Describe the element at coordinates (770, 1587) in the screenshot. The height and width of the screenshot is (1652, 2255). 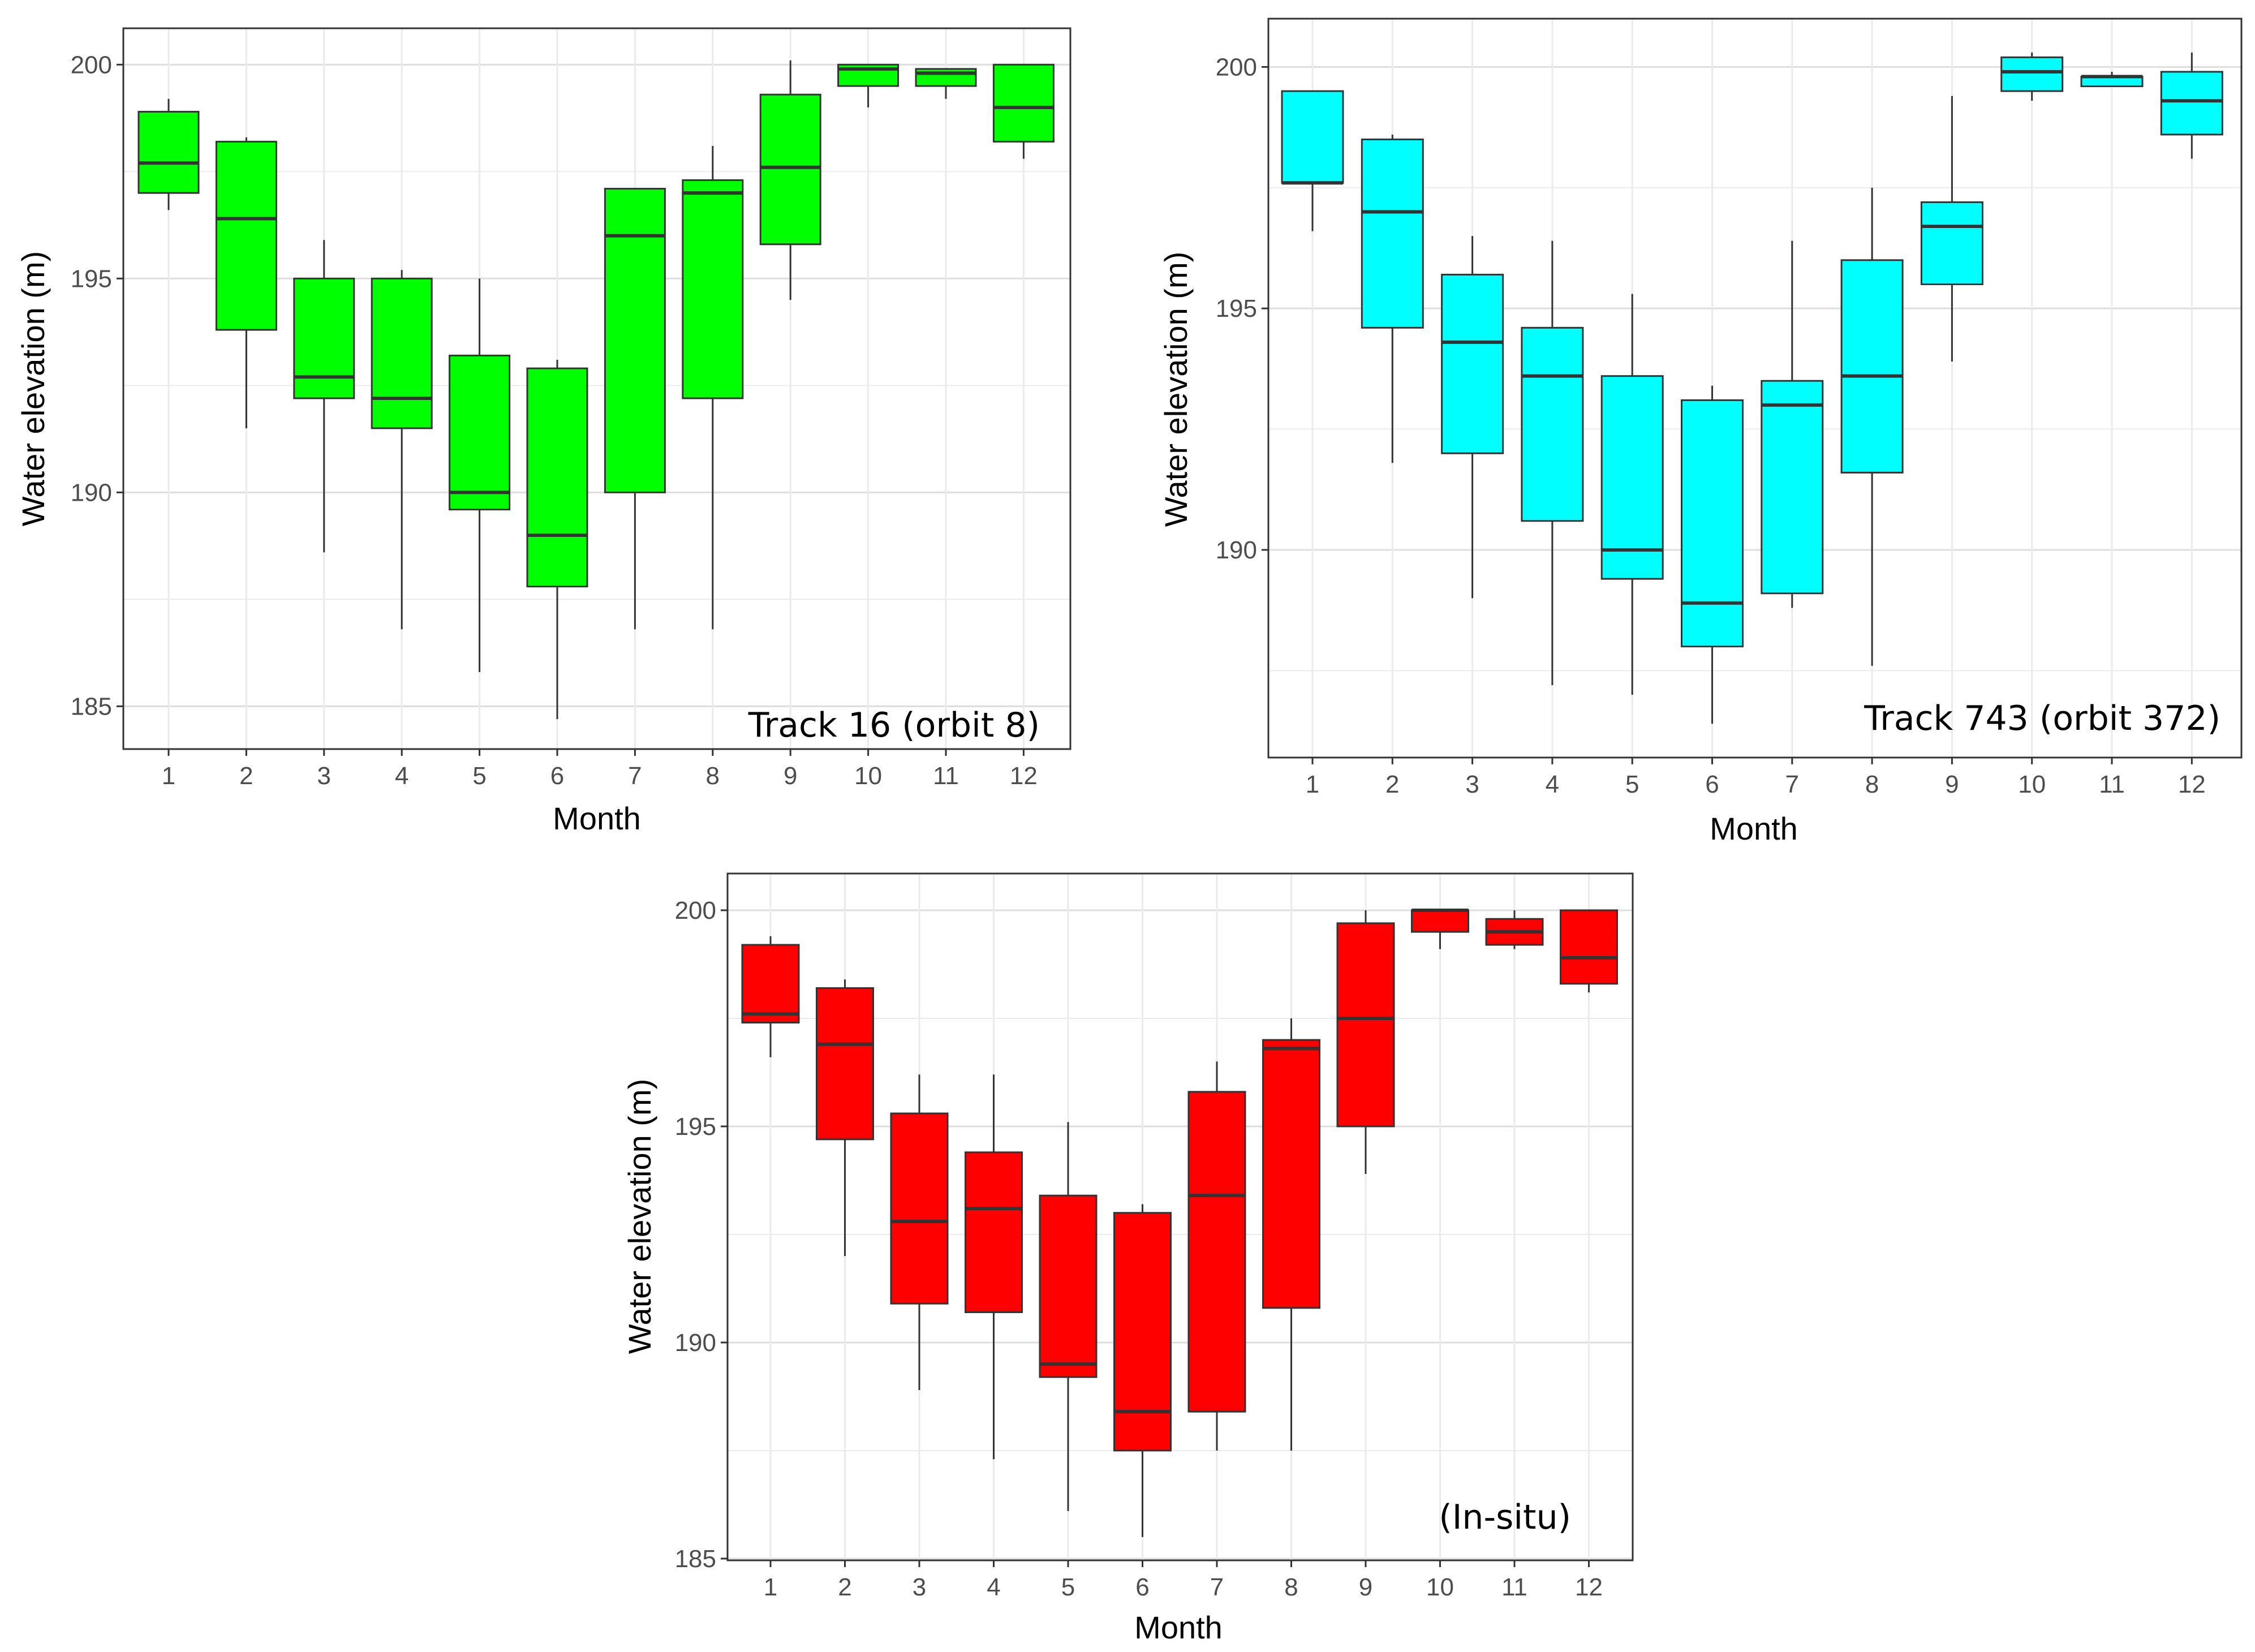
I see `x-tick-label: 1` at that location.